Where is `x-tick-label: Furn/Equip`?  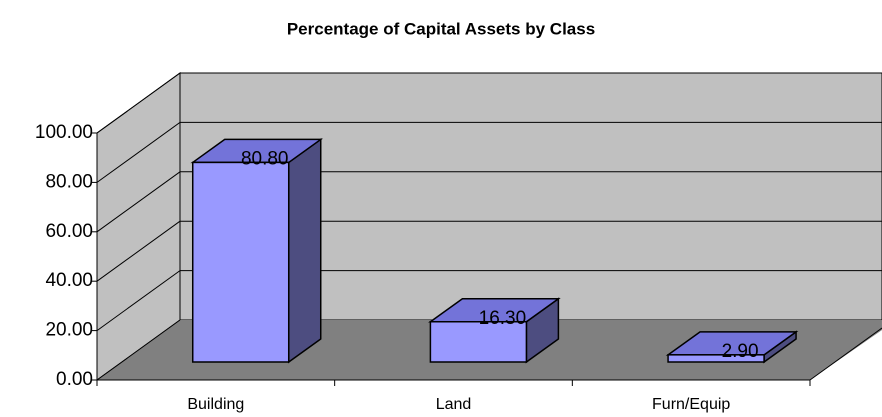 x-tick-label: Furn/Equip is located at coordinates (691, 404).